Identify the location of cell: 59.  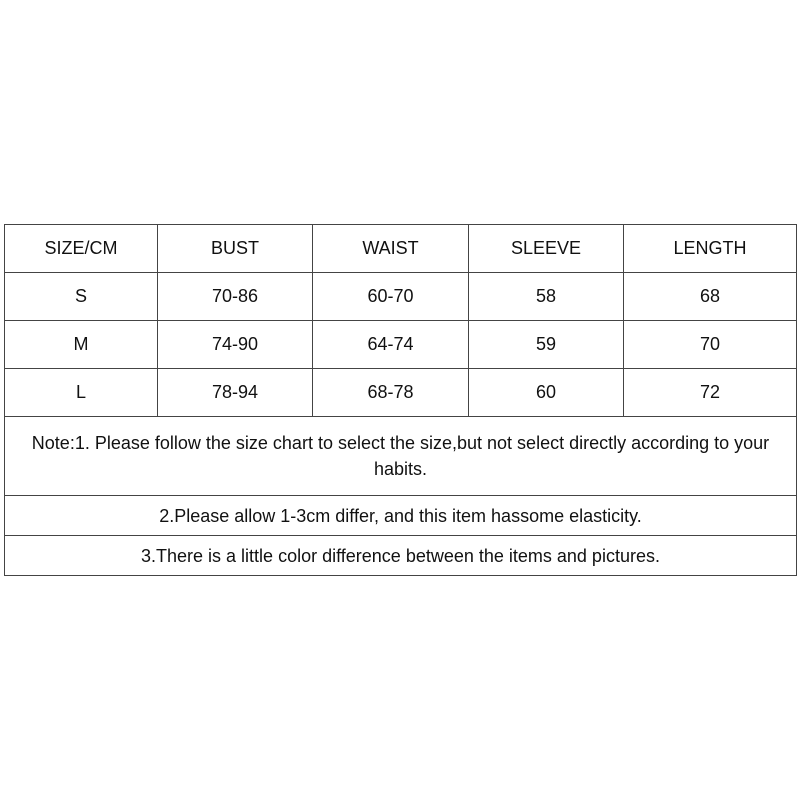
(546, 344).